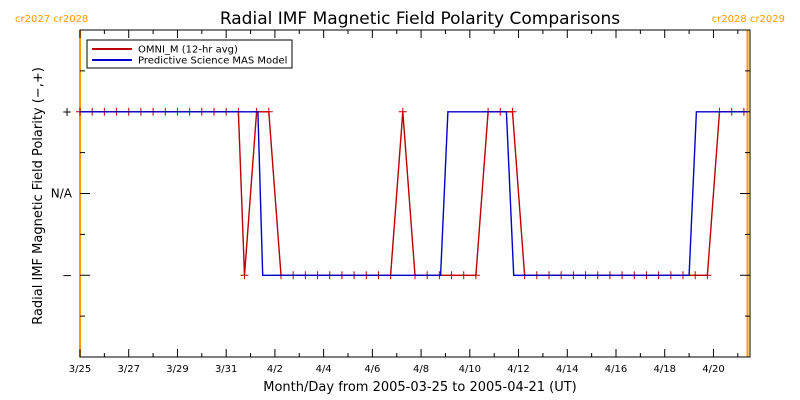 The height and width of the screenshot is (400, 800). What do you see at coordinates (713, 369) in the screenshot?
I see `x-tick-label: 4/20` at bounding box center [713, 369].